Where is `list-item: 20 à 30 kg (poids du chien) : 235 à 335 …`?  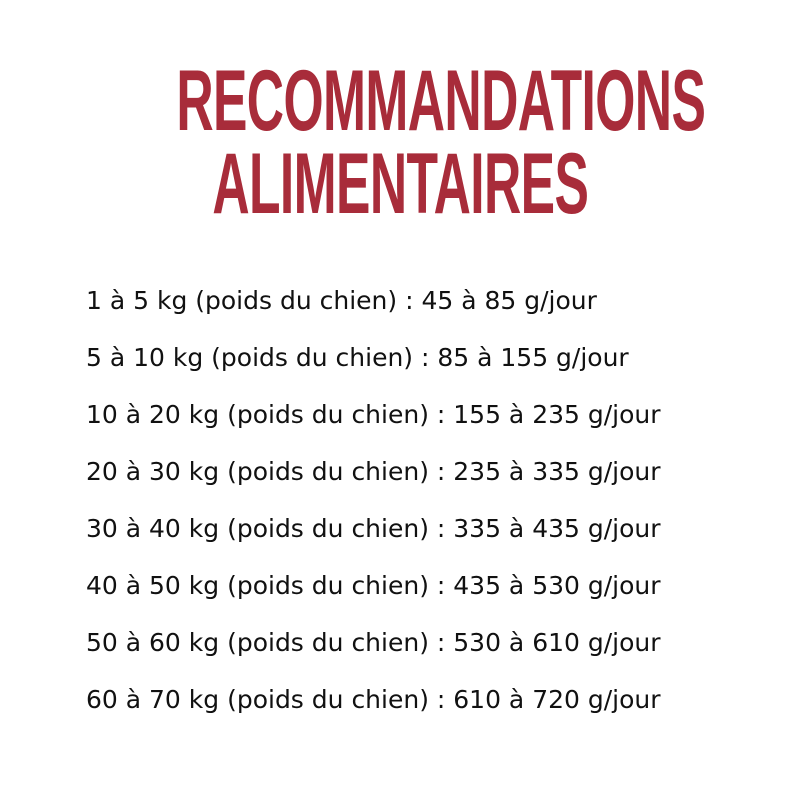
list-item: 20 à 30 kg (poids du chien) : 235 à 335 … is located at coordinates (373, 471).